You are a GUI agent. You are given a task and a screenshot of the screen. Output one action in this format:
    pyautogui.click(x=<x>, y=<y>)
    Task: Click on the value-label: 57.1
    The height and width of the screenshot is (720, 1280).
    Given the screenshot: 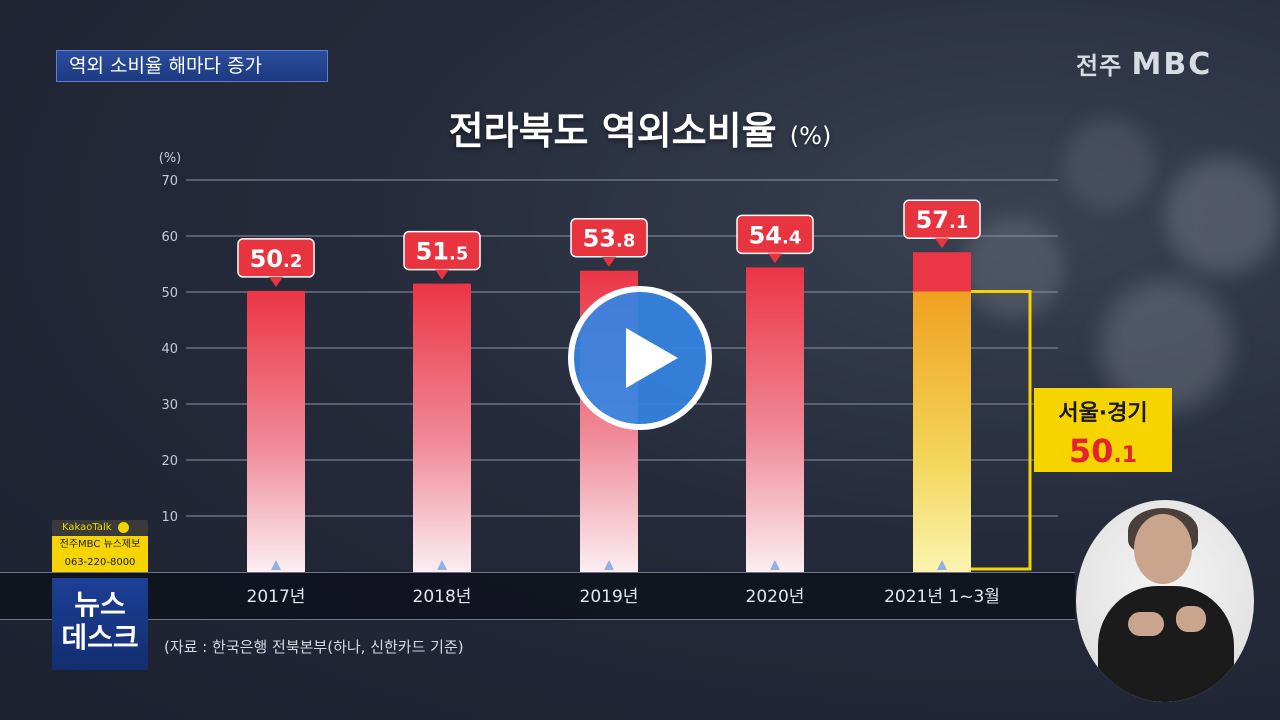 What is the action you would take?
    pyautogui.click(x=942, y=220)
    